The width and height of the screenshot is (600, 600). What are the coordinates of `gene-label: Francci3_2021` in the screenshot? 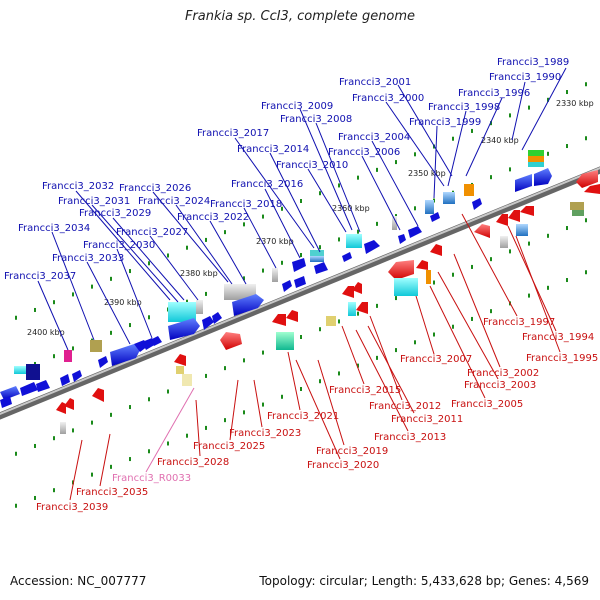 It's located at (303, 416).